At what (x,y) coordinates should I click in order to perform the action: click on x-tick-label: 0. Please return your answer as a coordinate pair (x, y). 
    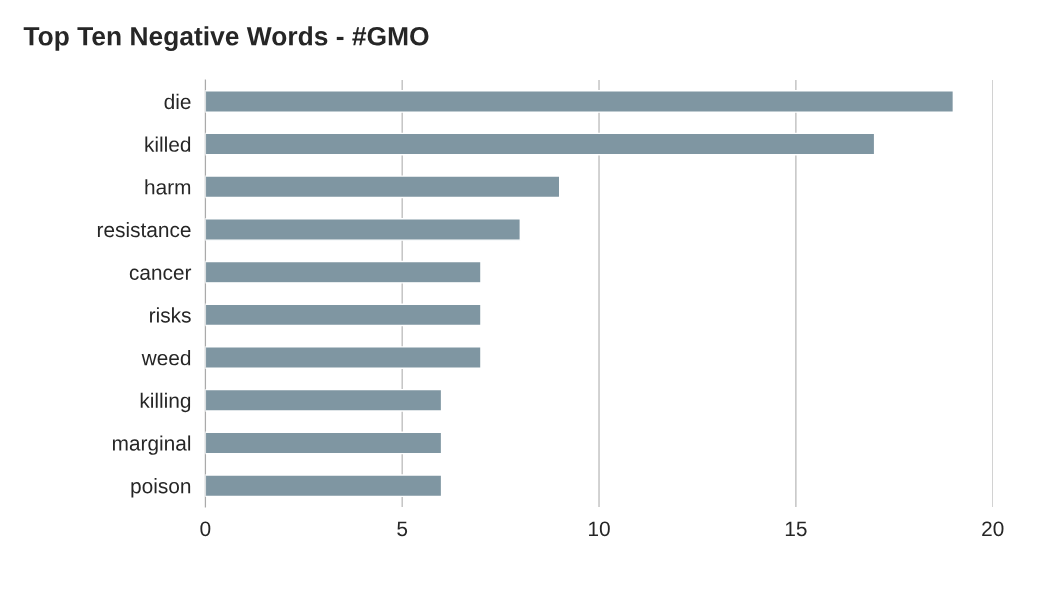
    Looking at the image, I should click on (205, 529).